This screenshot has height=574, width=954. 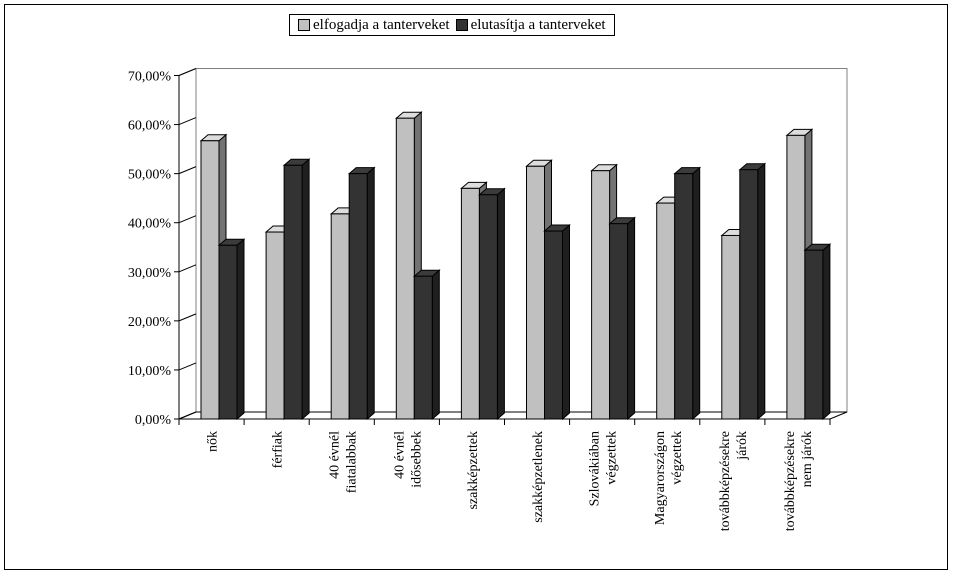 What do you see at coordinates (595, 468) in the screenshot?
I see `x-tick-label: Szlovákiában` at bounding box center [595, 468].